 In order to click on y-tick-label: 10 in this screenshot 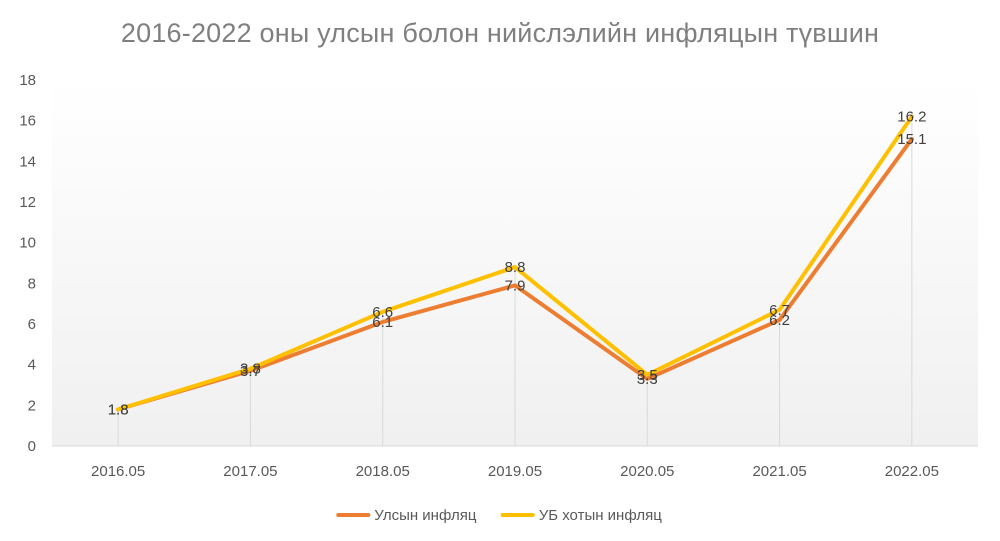, I will do `click(27, 243)`.